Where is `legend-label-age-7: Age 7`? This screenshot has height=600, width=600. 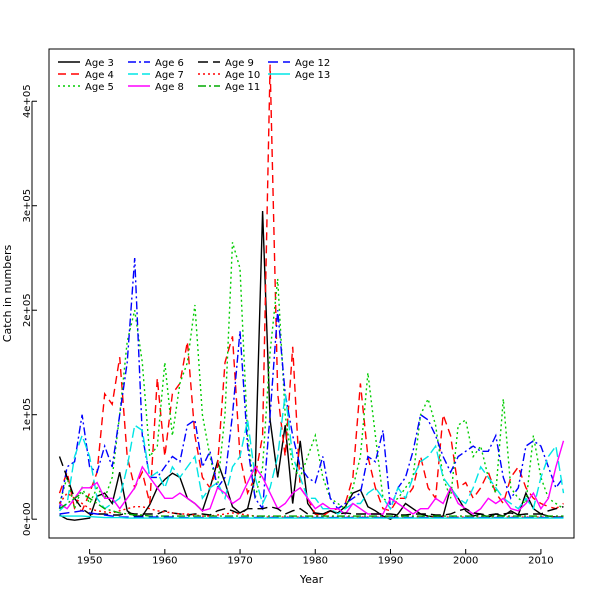
legend-label-age-7: Age 7 is located at coordinates (169, 75).